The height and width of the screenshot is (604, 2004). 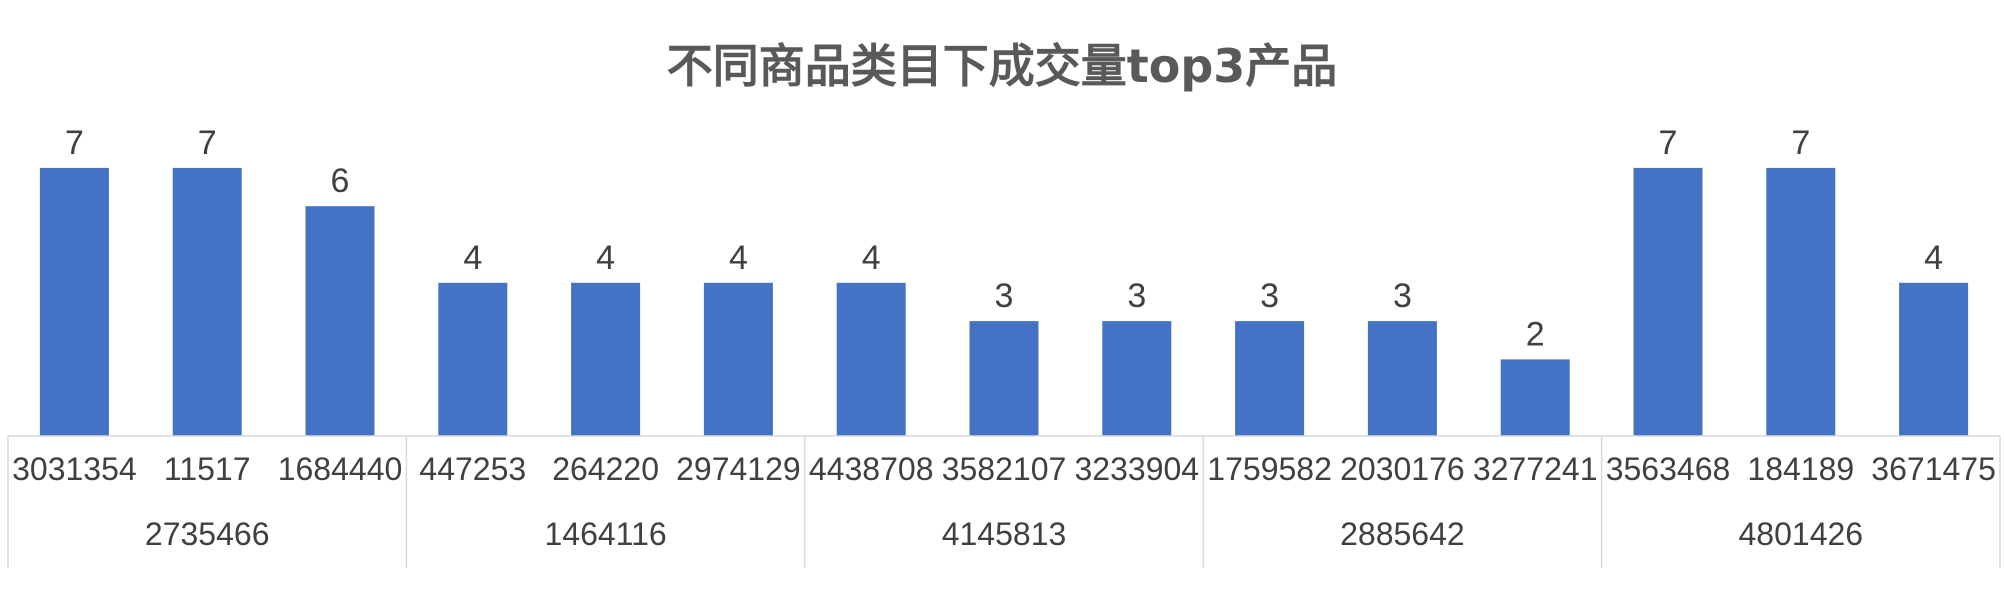 I want to click on tick-label: 3277241, so click(x=1535, y=469).